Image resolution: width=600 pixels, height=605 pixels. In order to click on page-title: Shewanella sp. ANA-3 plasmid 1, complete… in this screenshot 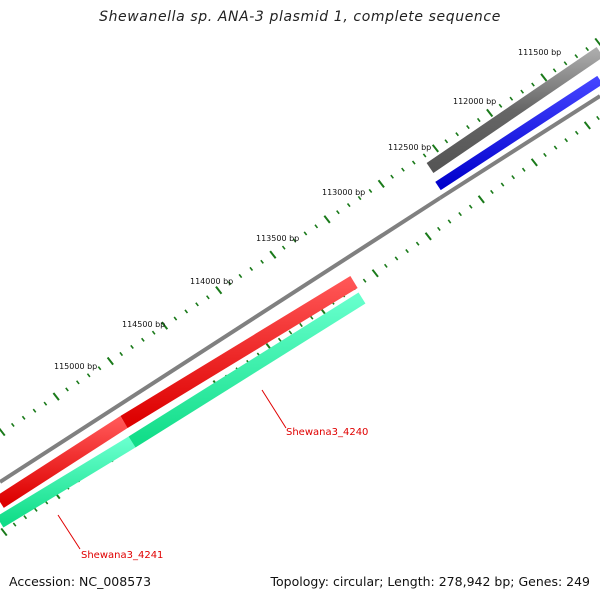, I will do `click(300, 17)`.